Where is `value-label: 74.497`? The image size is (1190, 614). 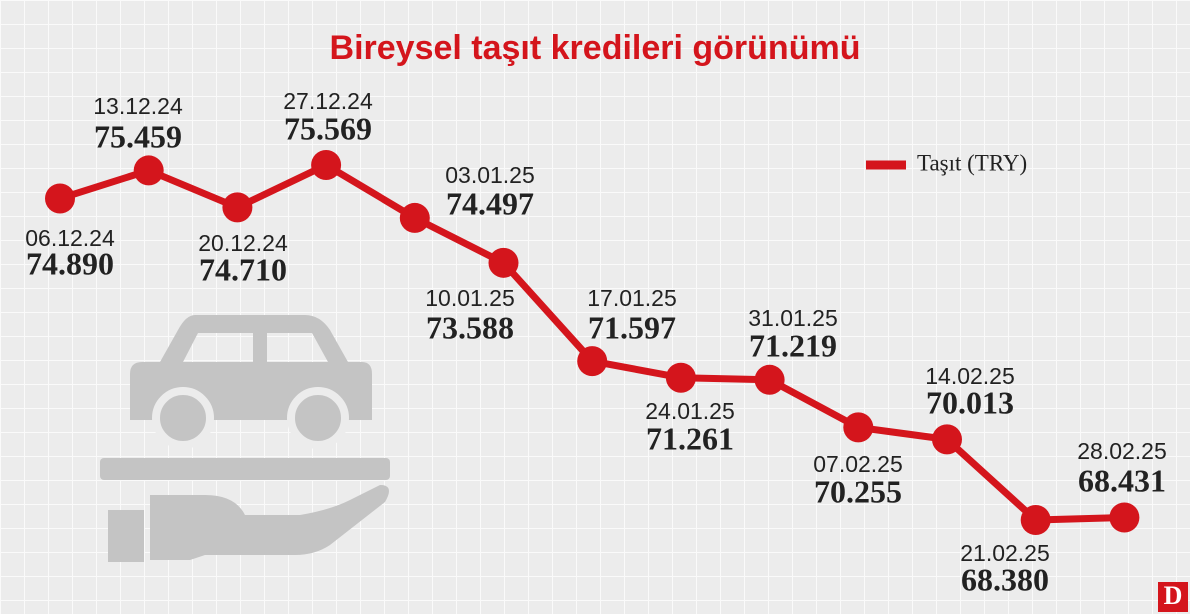 value-label: 74.497 is located at coordinates (490, 203).